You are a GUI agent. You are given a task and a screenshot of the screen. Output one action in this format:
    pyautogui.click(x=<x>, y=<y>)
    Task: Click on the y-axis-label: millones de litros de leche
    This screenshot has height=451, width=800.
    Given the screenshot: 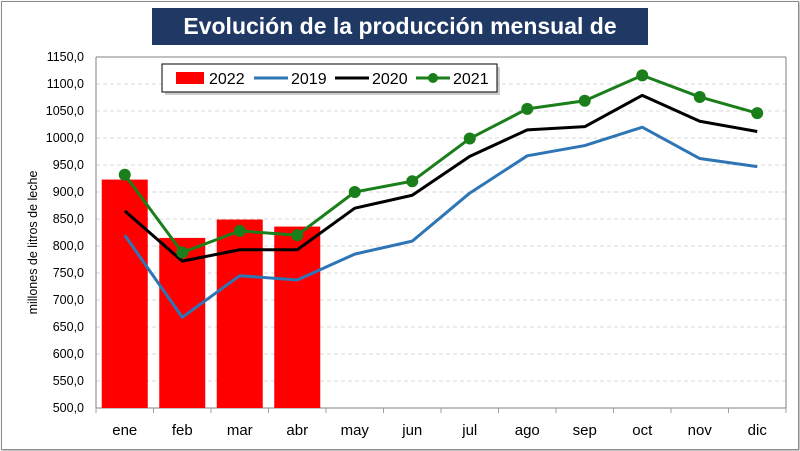 What is the action you would take?
    pyautogui.click(x=33, y=243)
    